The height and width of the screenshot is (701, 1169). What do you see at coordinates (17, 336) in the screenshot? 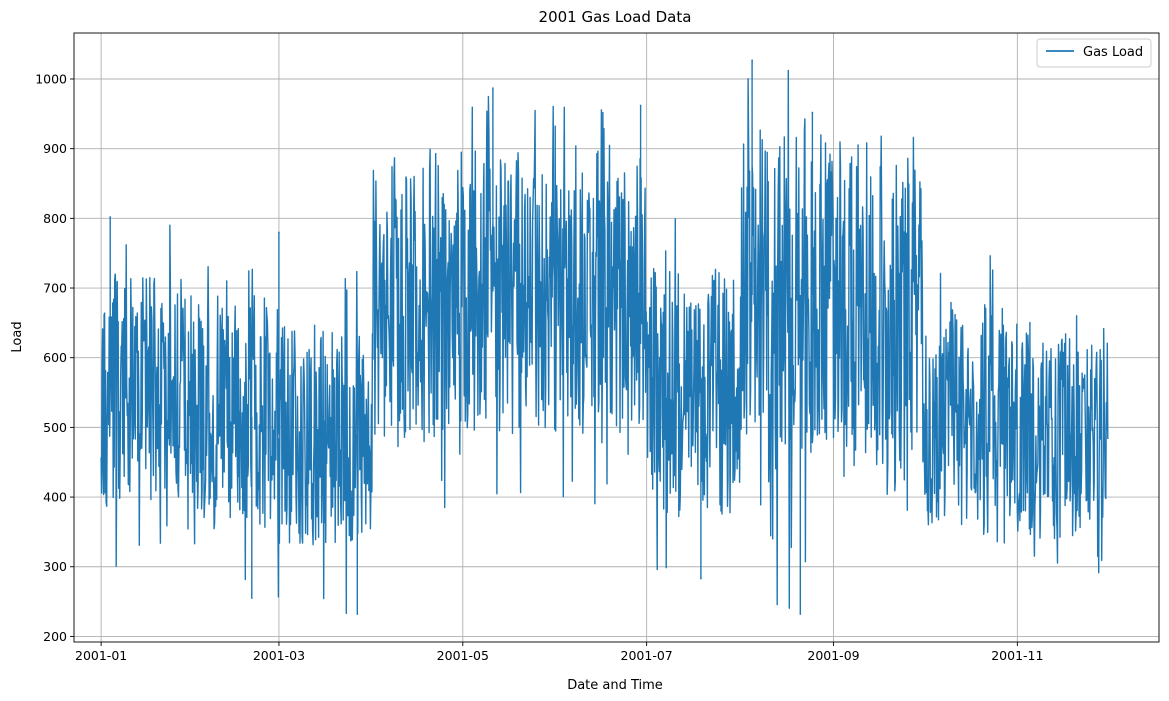
I see `y-axis-title: Load` at bounding box center [17, 336].